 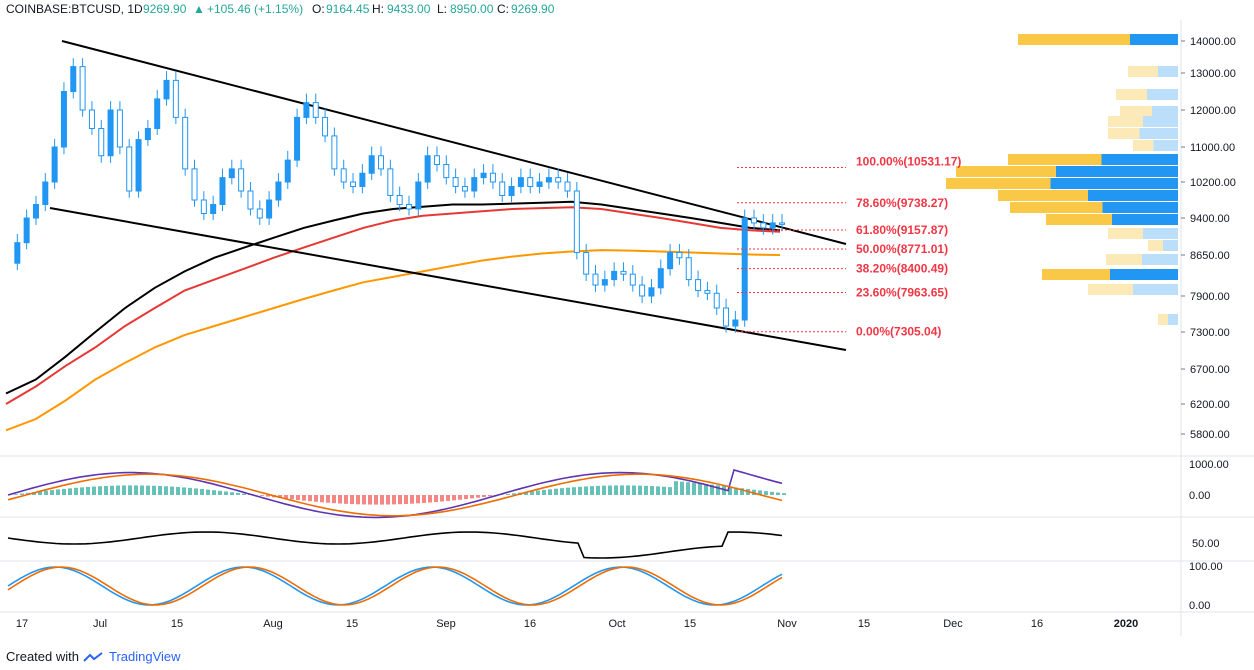 I want to click on rsi-tick-50: 50.00, so click(x=1206, y=544).